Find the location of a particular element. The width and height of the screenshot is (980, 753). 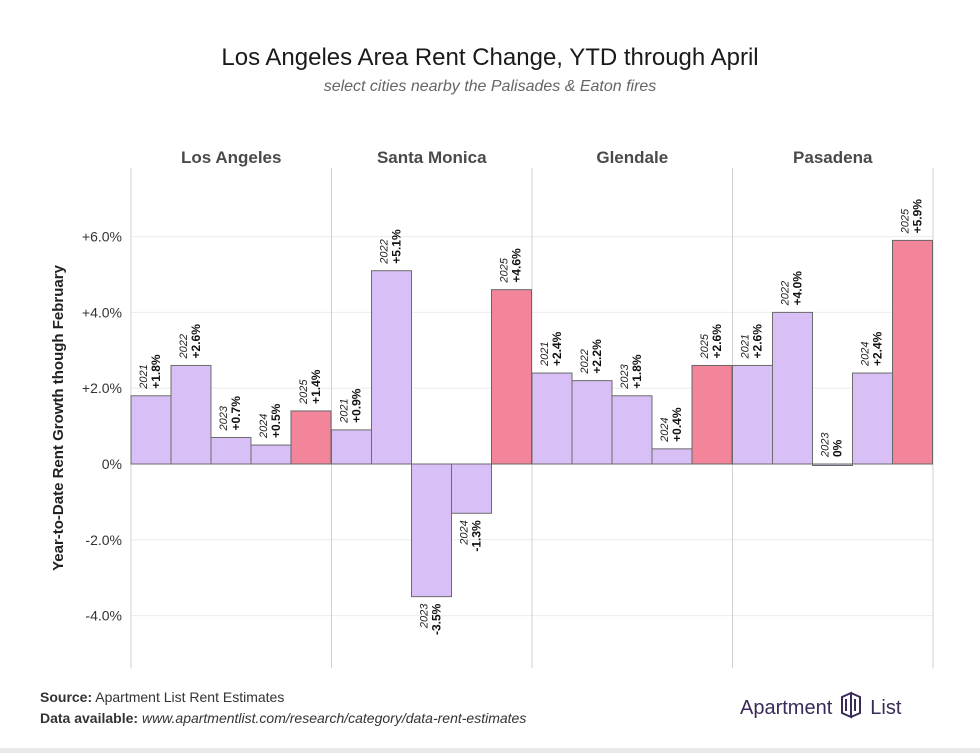

y-tick-label: +4.0% is located at coordinates (102, 312).